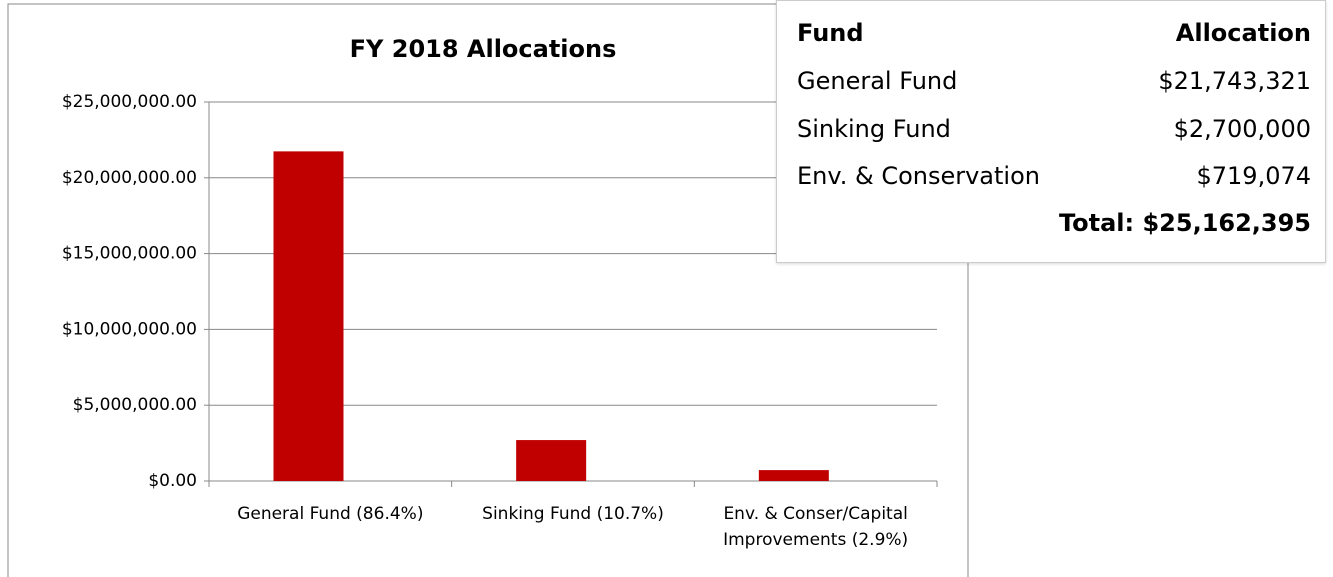  I want to click on table-cell: Env. & Conservation, so click(918, 176).